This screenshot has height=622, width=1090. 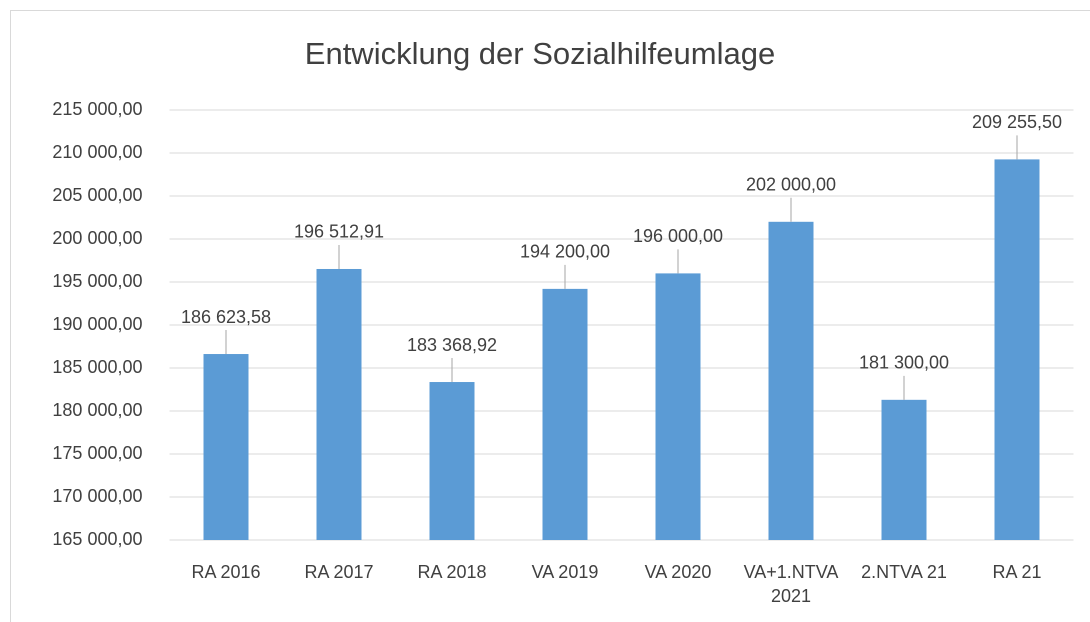 I want to click on y-tick-label: 205 000,00, so click(x=97, y=195).